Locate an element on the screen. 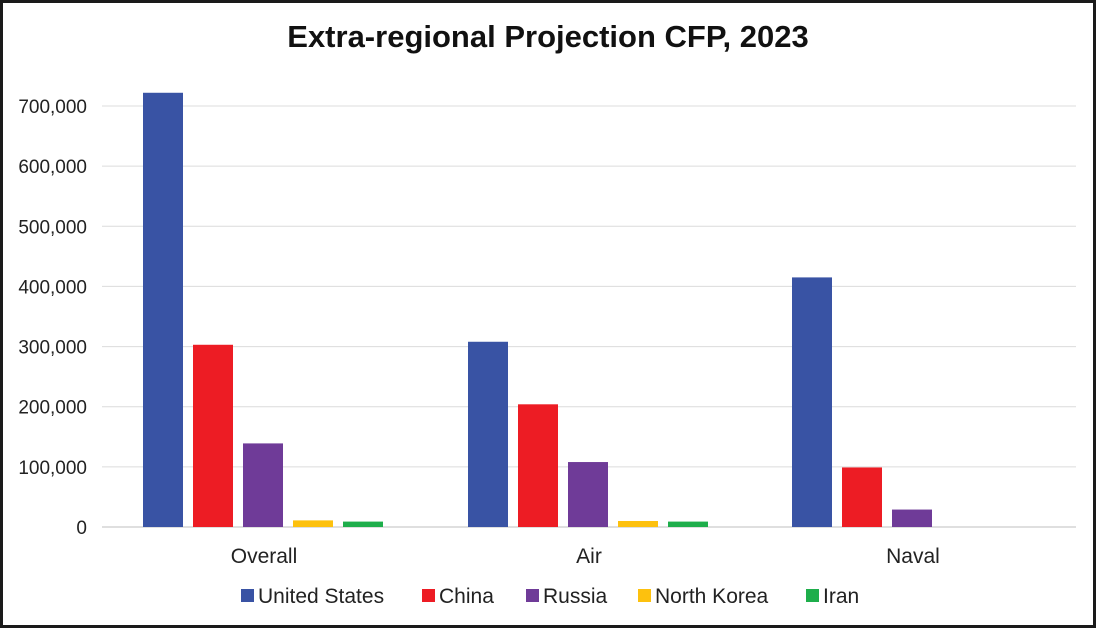  bar-united-states-overall is located at coordinates (163, 310).